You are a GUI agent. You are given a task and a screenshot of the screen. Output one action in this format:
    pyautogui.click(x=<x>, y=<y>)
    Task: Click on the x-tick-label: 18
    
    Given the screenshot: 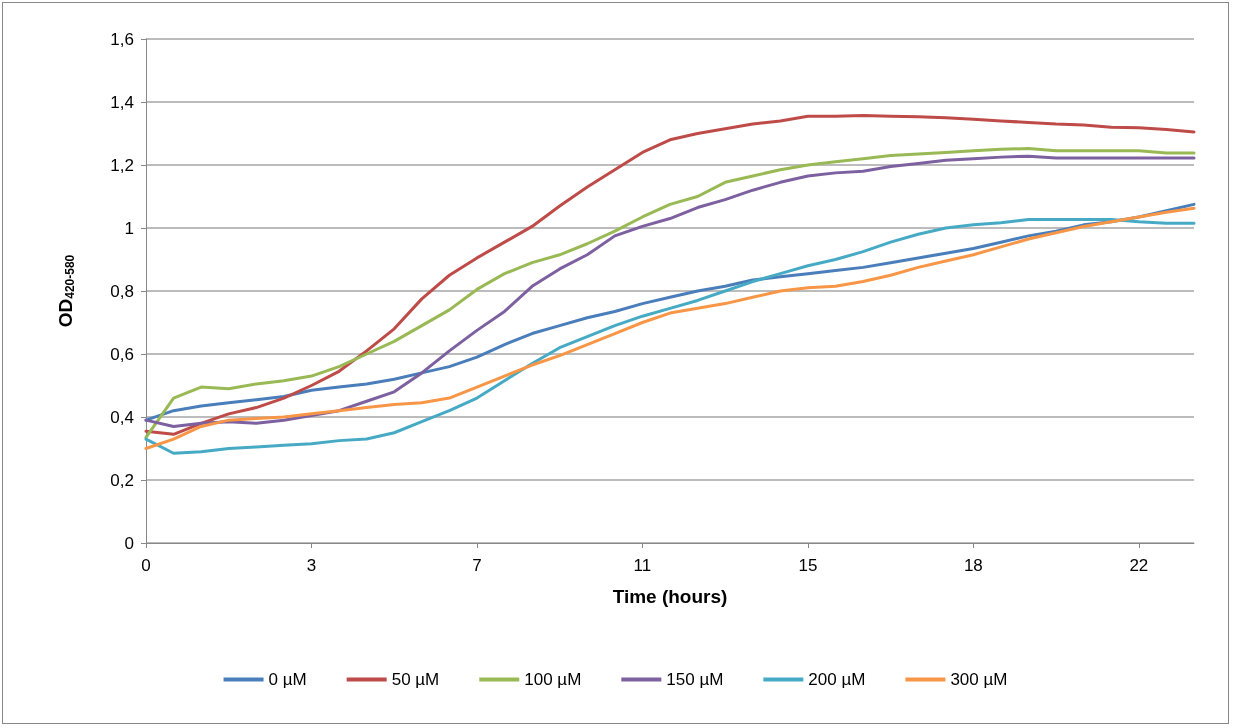 What is the action you would take?
    pyautogui.click(x=973, y=565)
    